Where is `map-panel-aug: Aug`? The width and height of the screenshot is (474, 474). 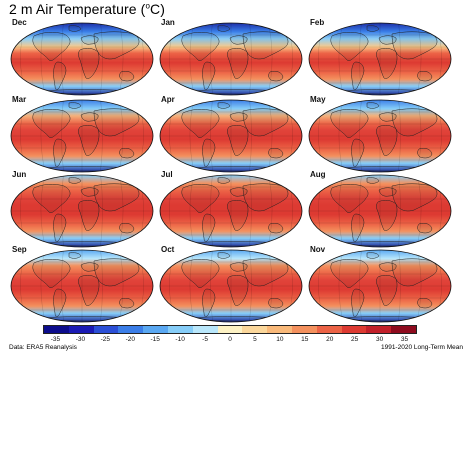
map-panel-aug: Aug is located at coordinates (380, 209).